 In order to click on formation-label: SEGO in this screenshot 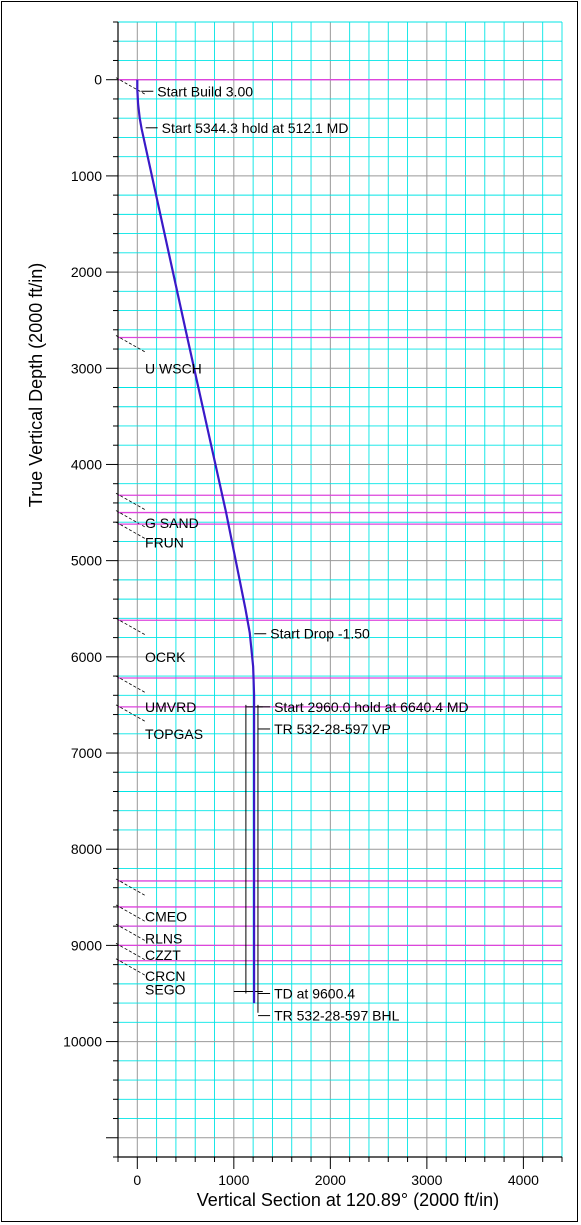, I will do `click(165, 990)`.